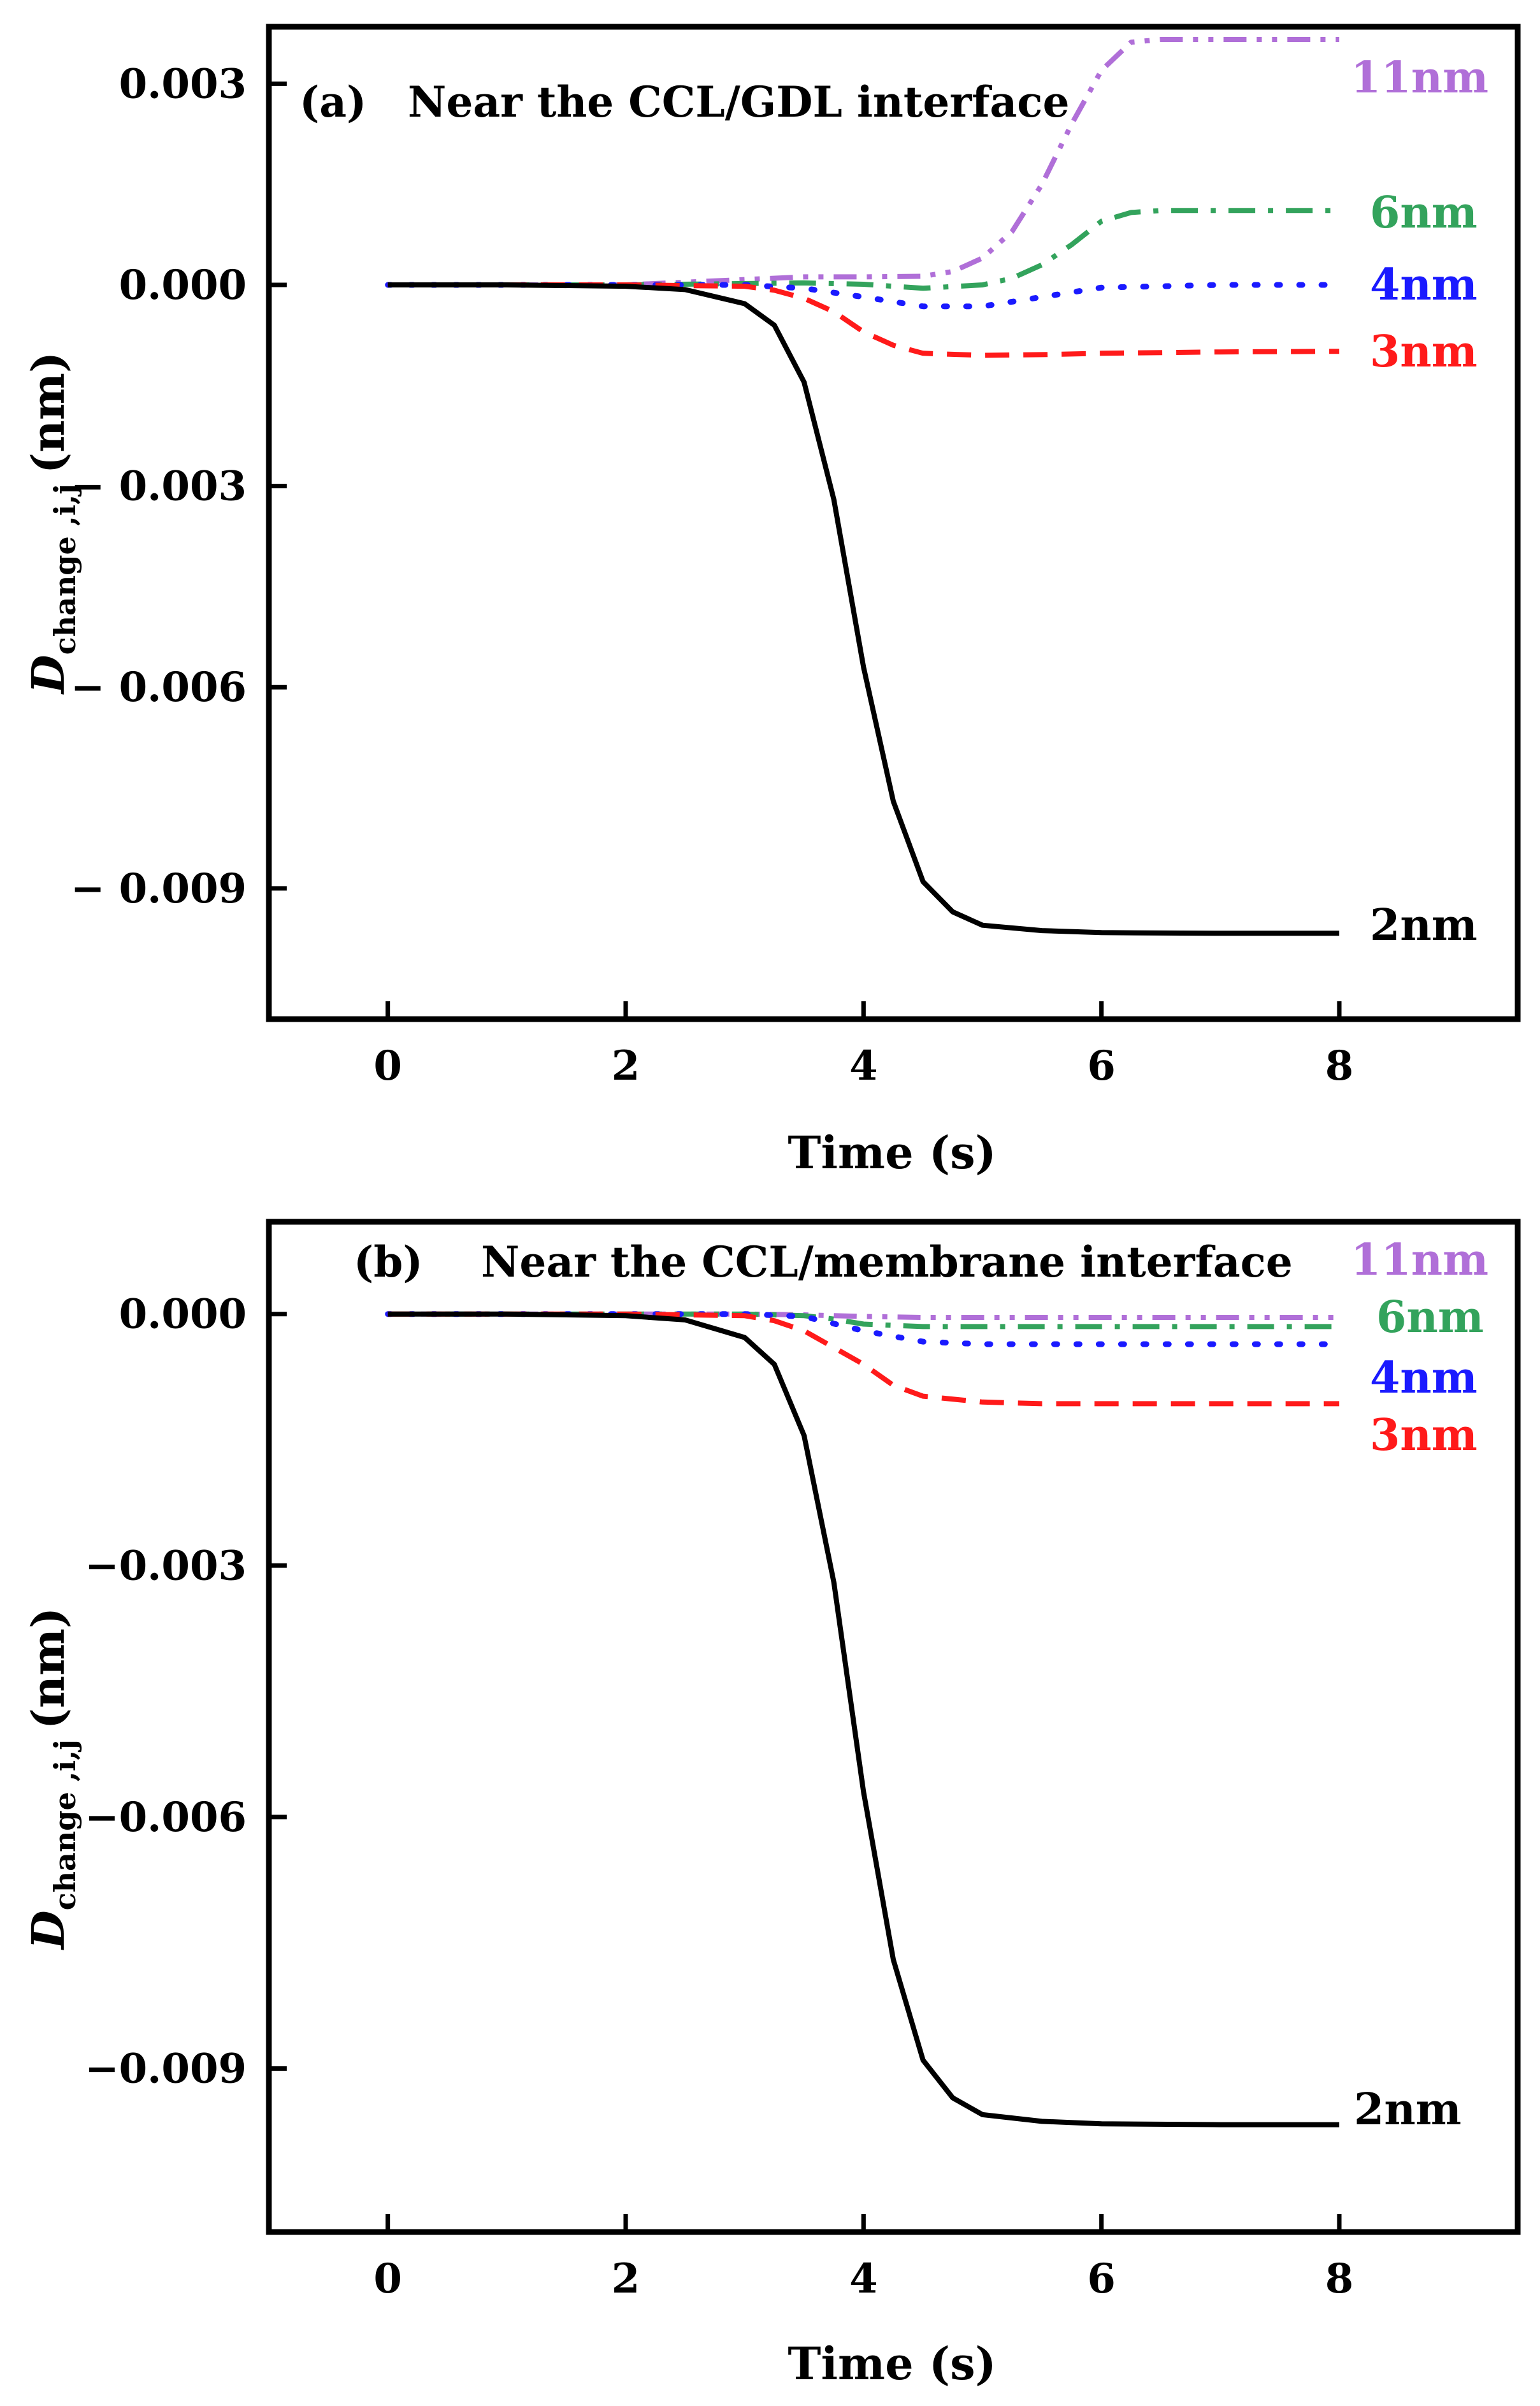  What do you see at coordinates (892, 1152) in the screenshot?
I see `panel-a-xlabel: Time (s)` at bounding box center [892, 1152].